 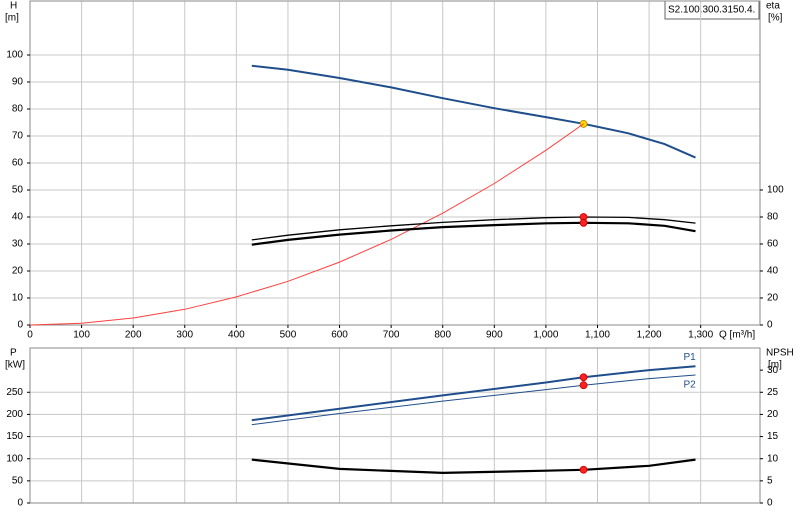 I want to click on y-tick-label: 30, so click(x=18, y=244).